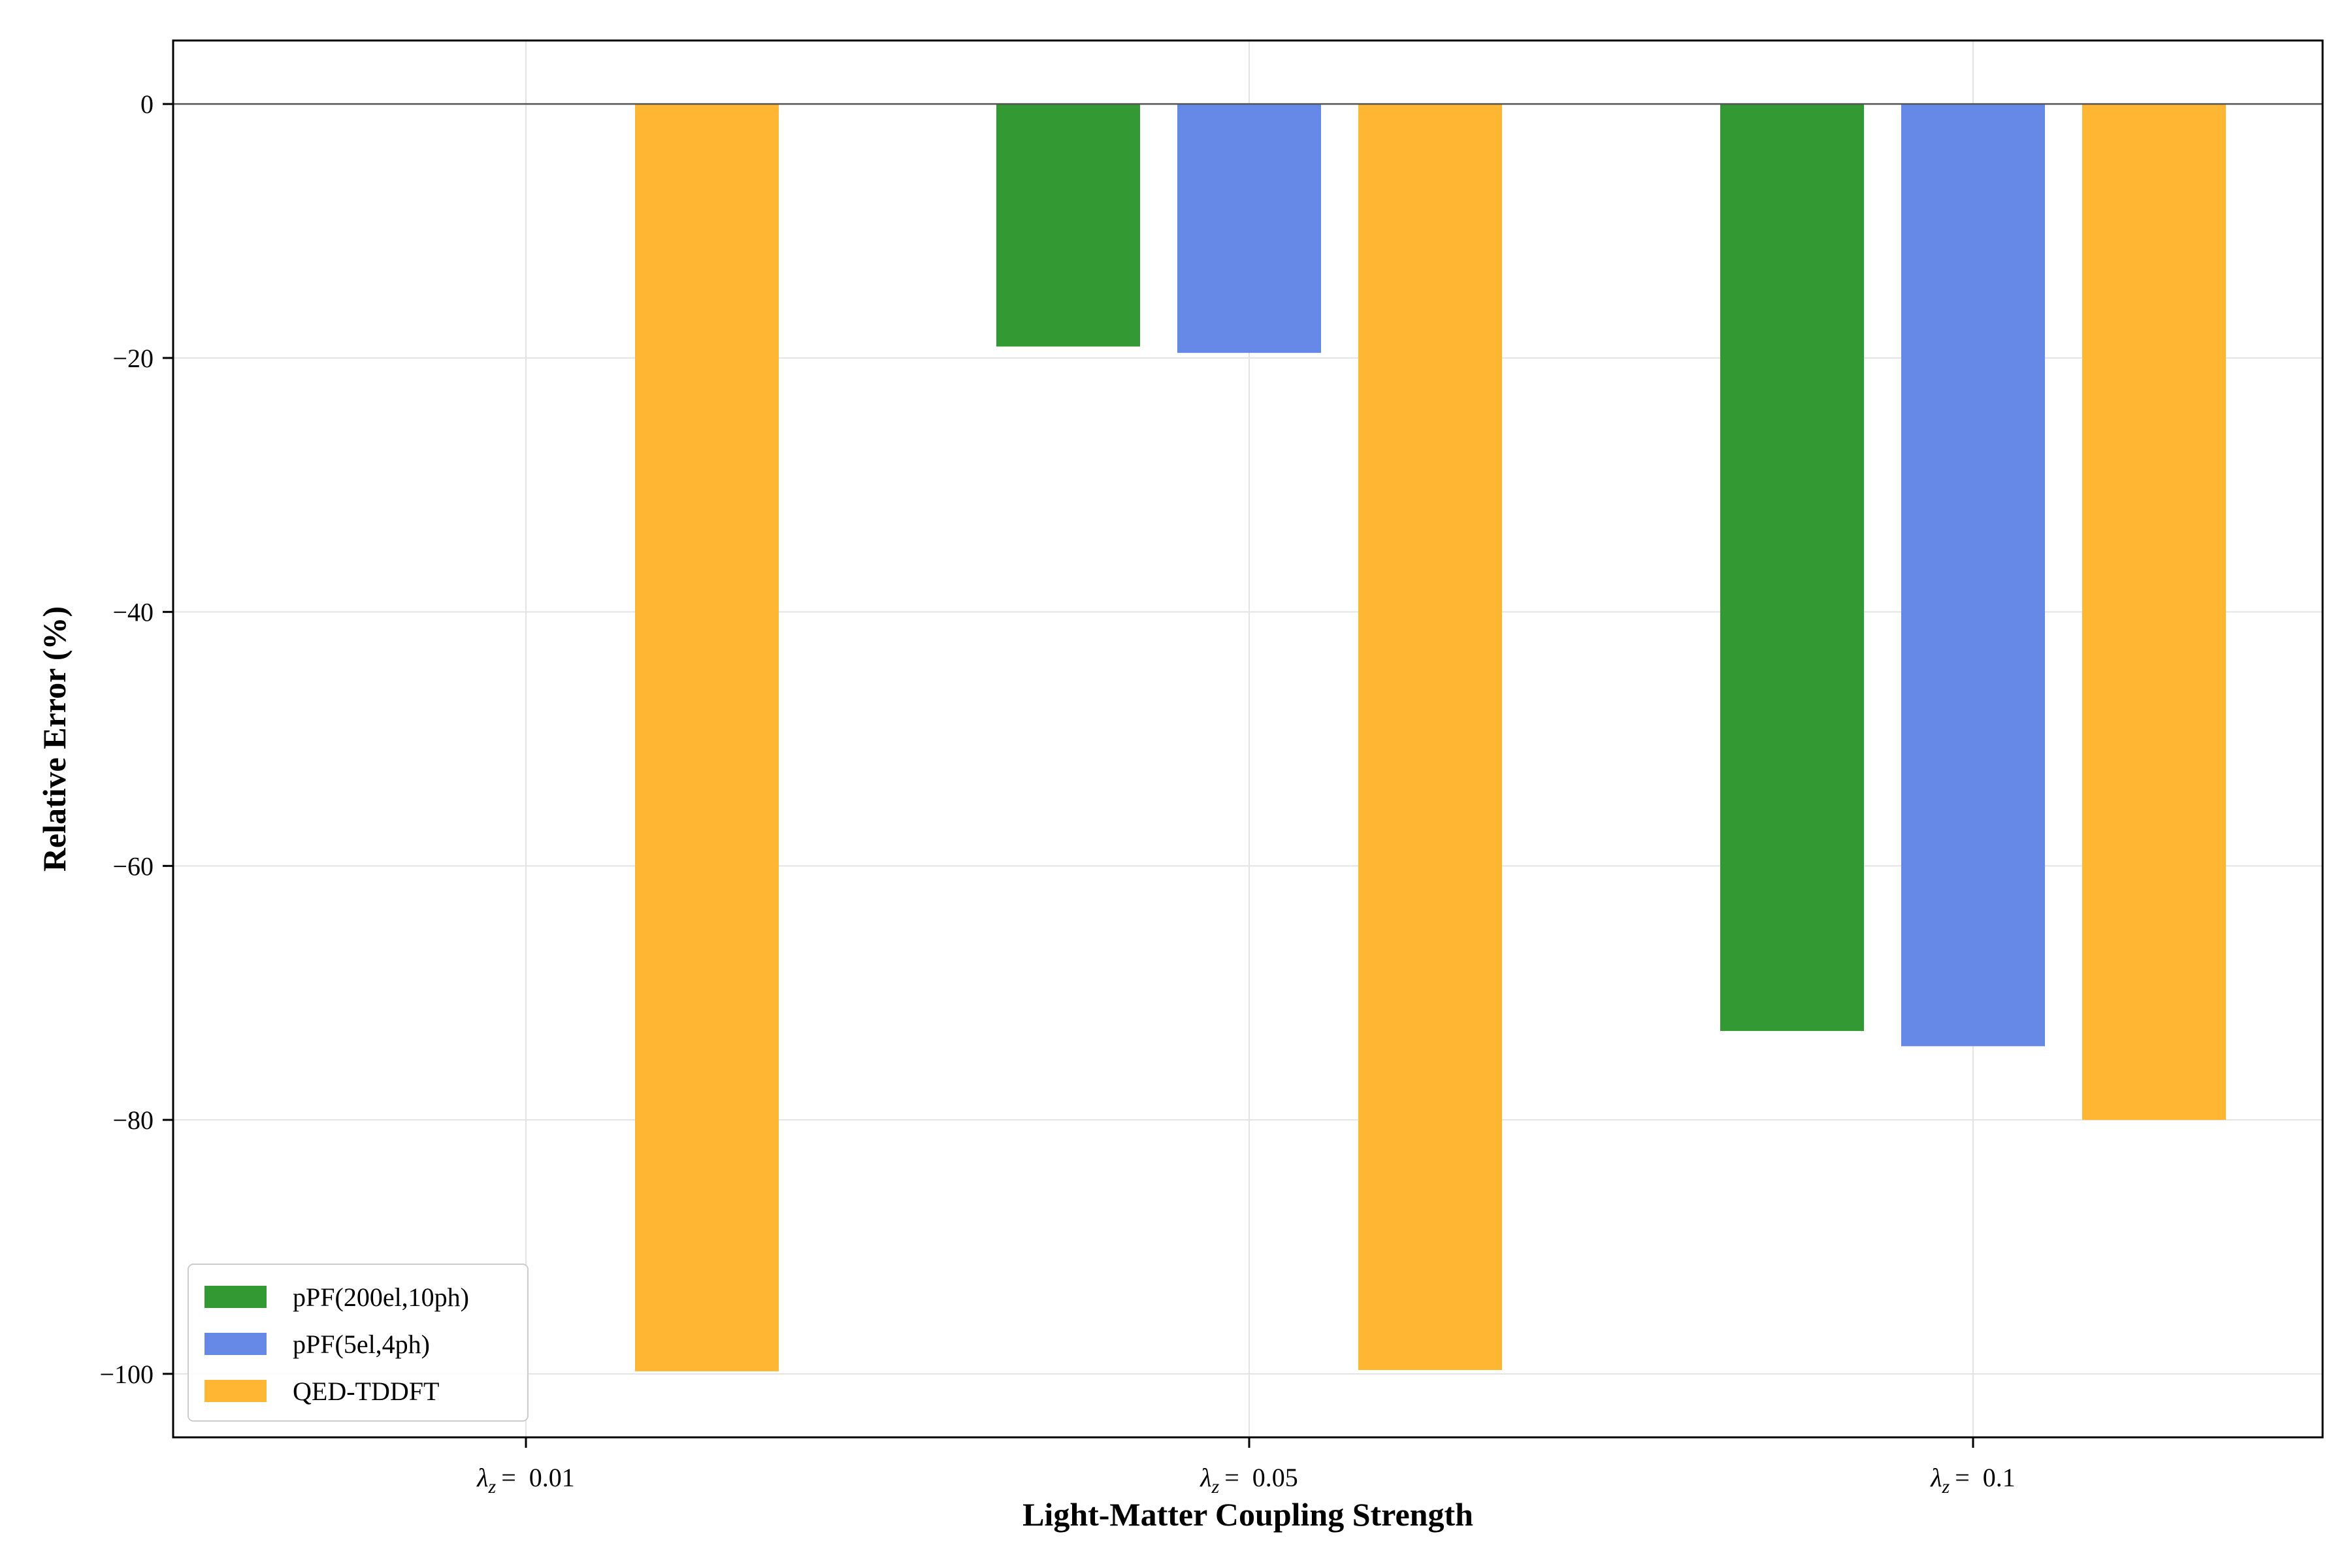 The image size is (2352, 1568). What do you see at coordinates (126, 1374) in the screenshot?
I see `y-tick-label: −100` at bounding box center [126, 1374].